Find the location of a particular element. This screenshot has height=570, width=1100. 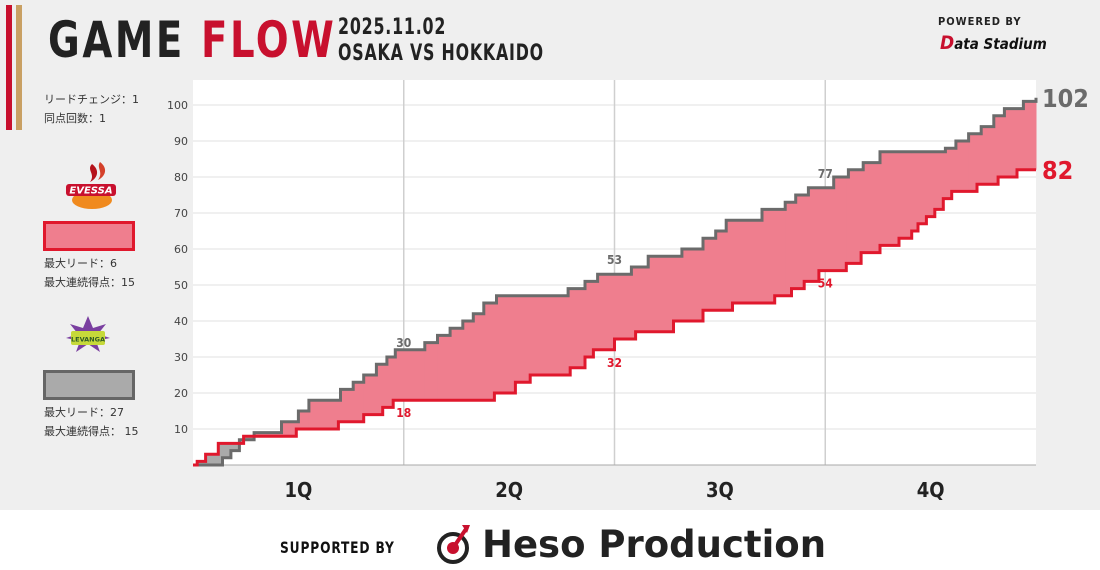

footer is located at coordinates (550, 540).